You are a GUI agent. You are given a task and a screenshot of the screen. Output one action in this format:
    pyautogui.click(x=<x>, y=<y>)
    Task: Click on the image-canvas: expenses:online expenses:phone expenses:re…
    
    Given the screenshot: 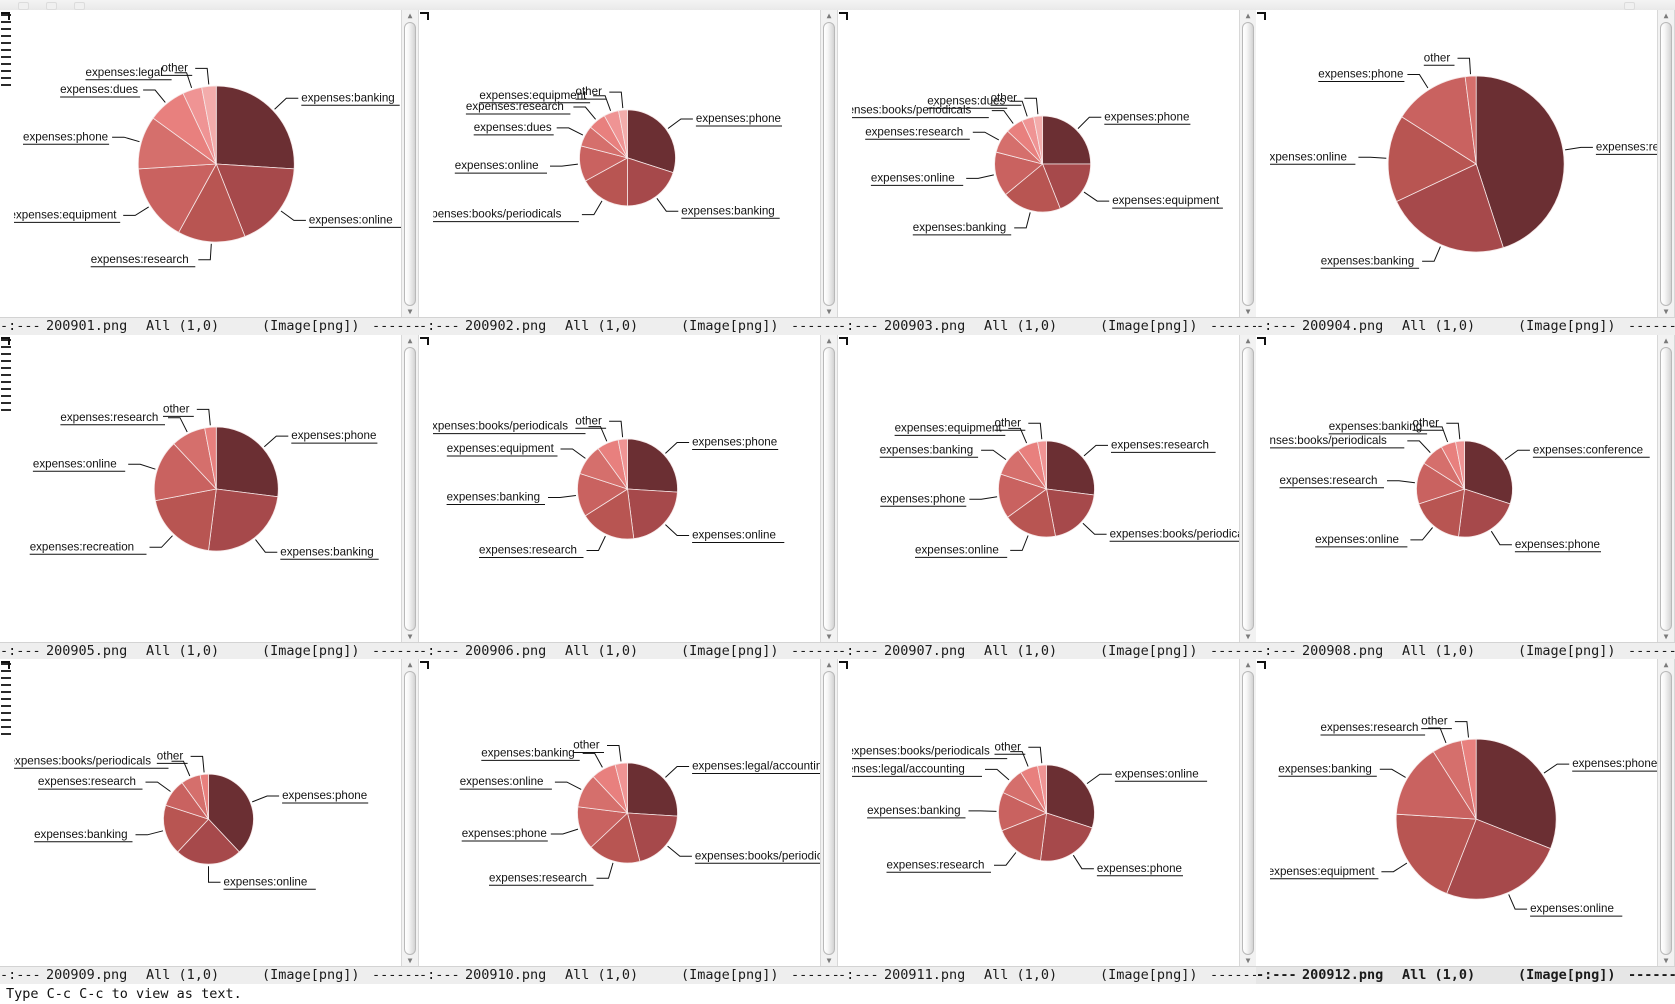 What is the action you would take?
    pyautogui.click(x=1046, y=813)
    